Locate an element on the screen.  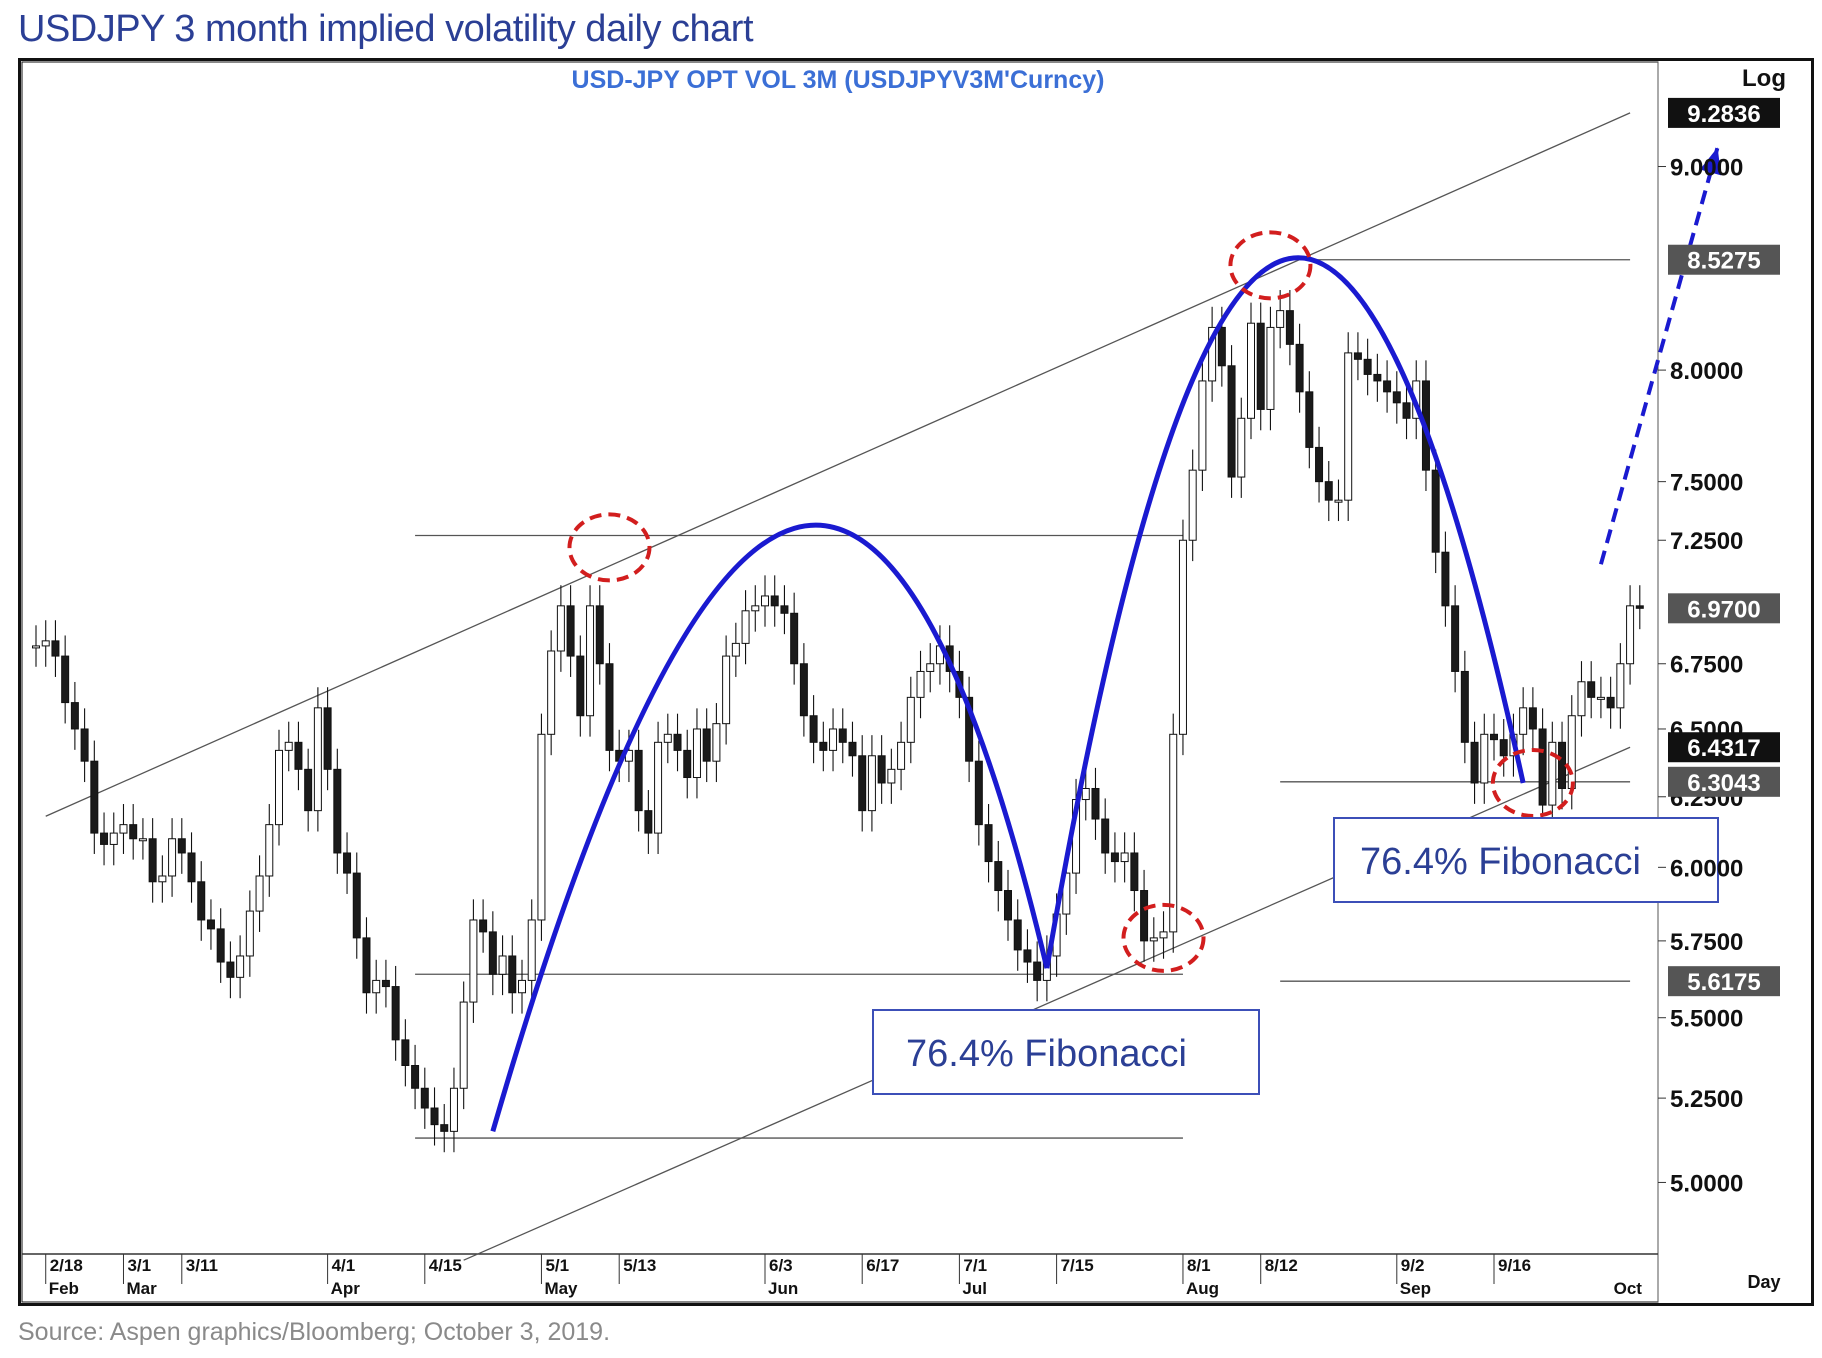
x-date-label: 6/3 is located at coordinates (781, 1265).